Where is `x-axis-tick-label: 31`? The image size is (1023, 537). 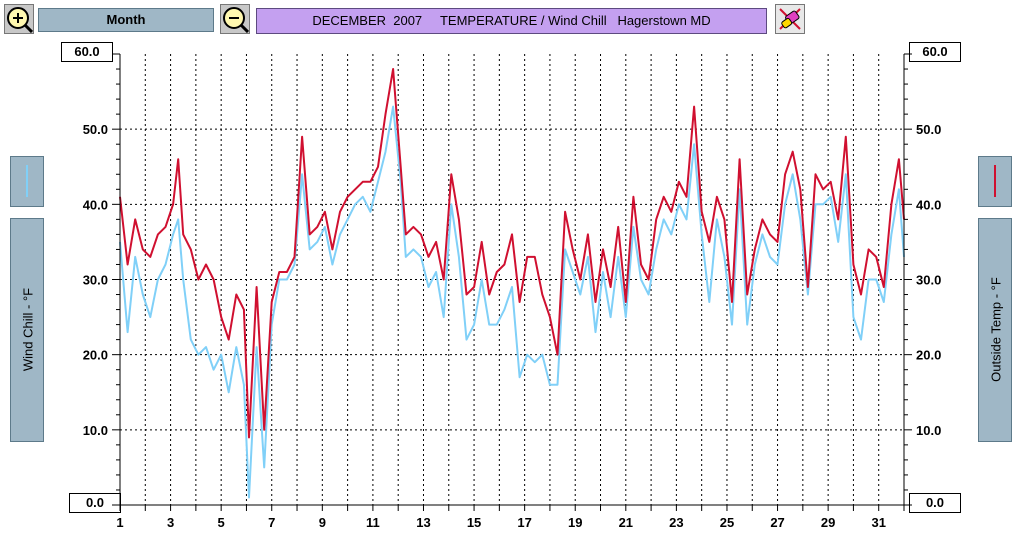
x-axis-tick-label: 31 is located at coordinates (878, 522).